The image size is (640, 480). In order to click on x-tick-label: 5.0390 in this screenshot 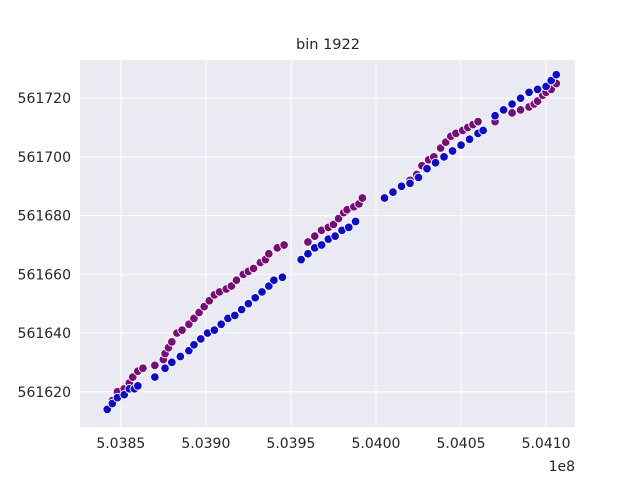, I will do `click(205, 444)`.